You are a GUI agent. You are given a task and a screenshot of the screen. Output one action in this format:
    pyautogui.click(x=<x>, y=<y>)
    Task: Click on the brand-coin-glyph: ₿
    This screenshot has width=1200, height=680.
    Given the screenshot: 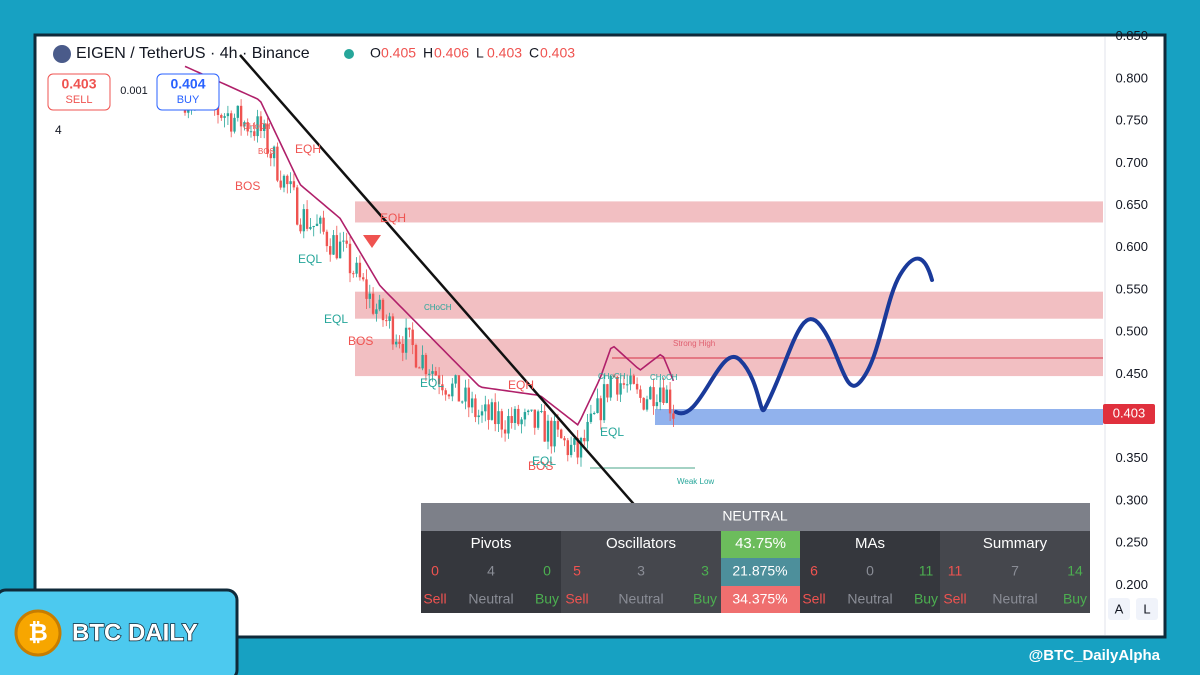 What is the action you would take?
    pyautogui.click(x=38, y=632)
    